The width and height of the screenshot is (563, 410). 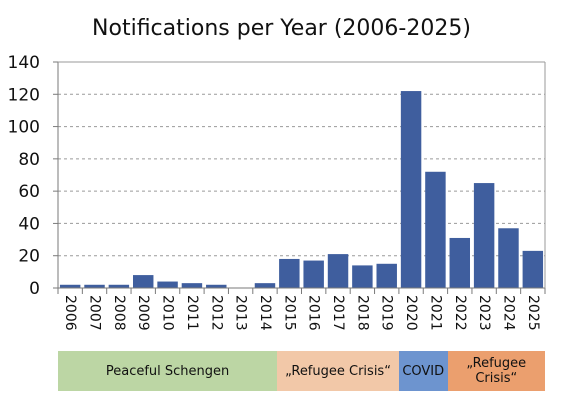 What do you see at coordinates (192, 313) in the screenshot?
I see `x-tick-label: 2011` at bounding box center [192, 313].